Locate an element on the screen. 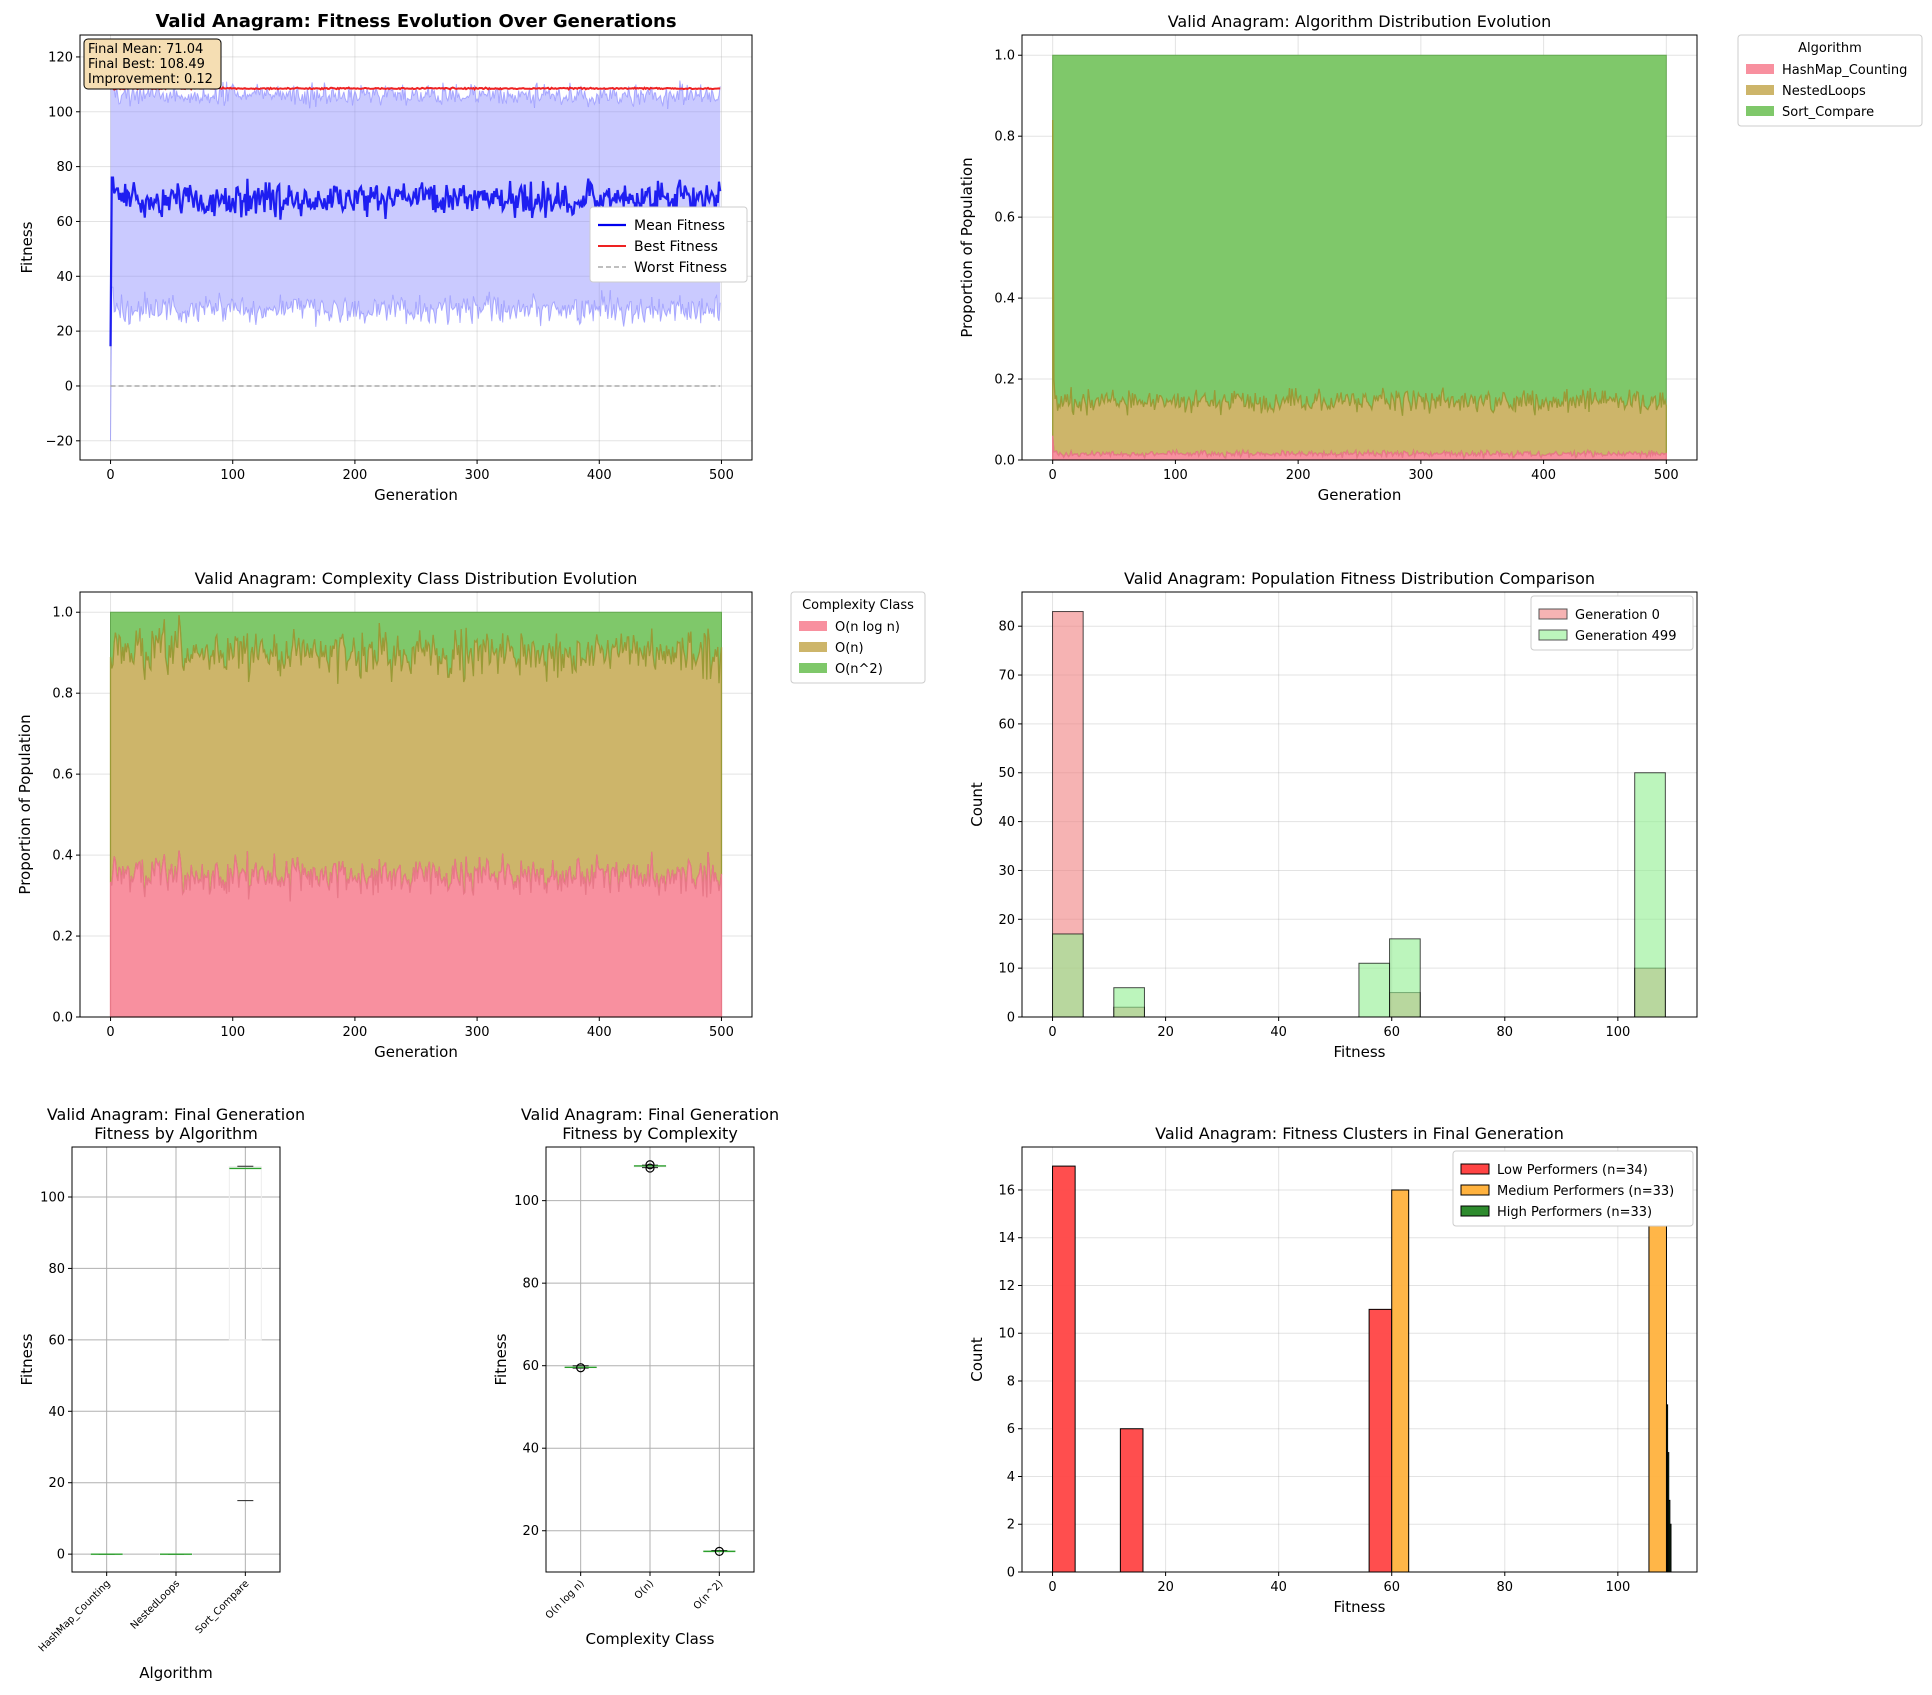 This screenshot has height=1695, width=1932. x-tick-label: NestedLoops is located at coordinates (155, 1604).